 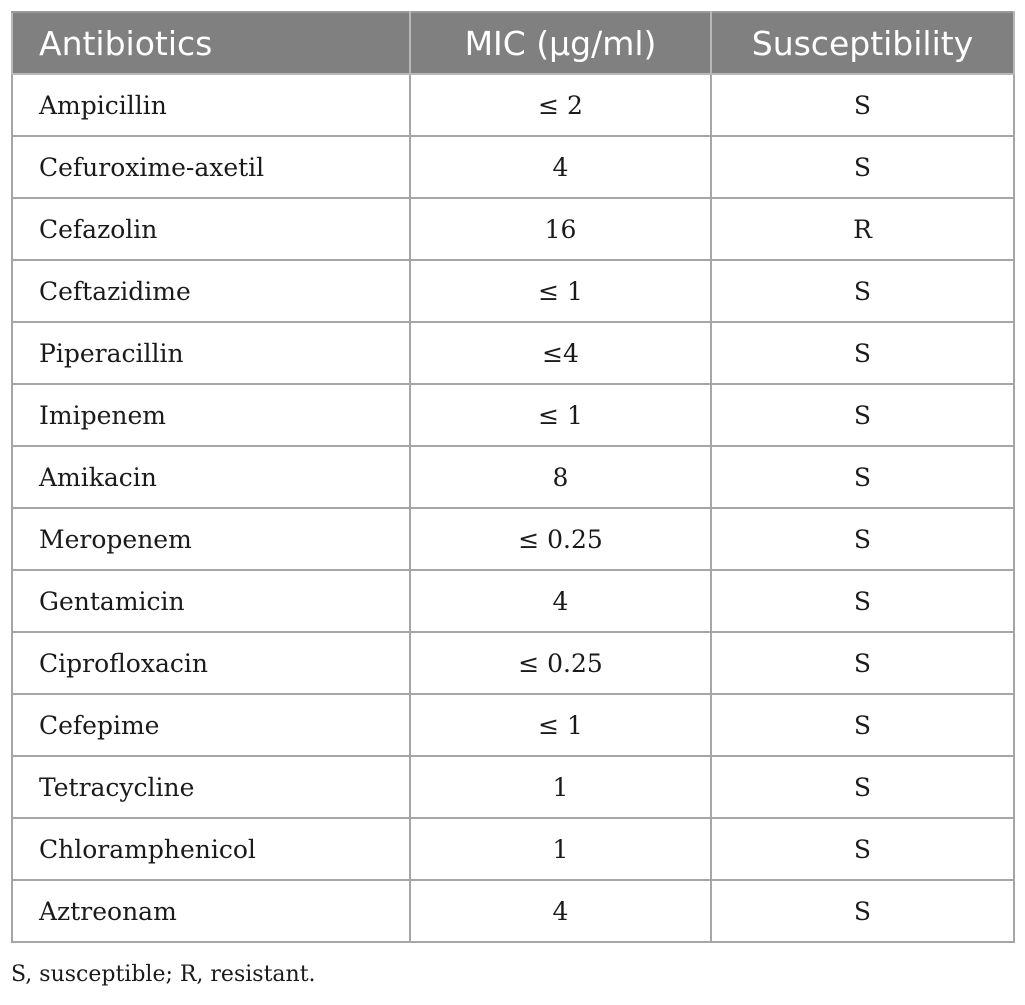 I want to click on table-row: Cefazolin 16 R, so click(x=513, y=229).